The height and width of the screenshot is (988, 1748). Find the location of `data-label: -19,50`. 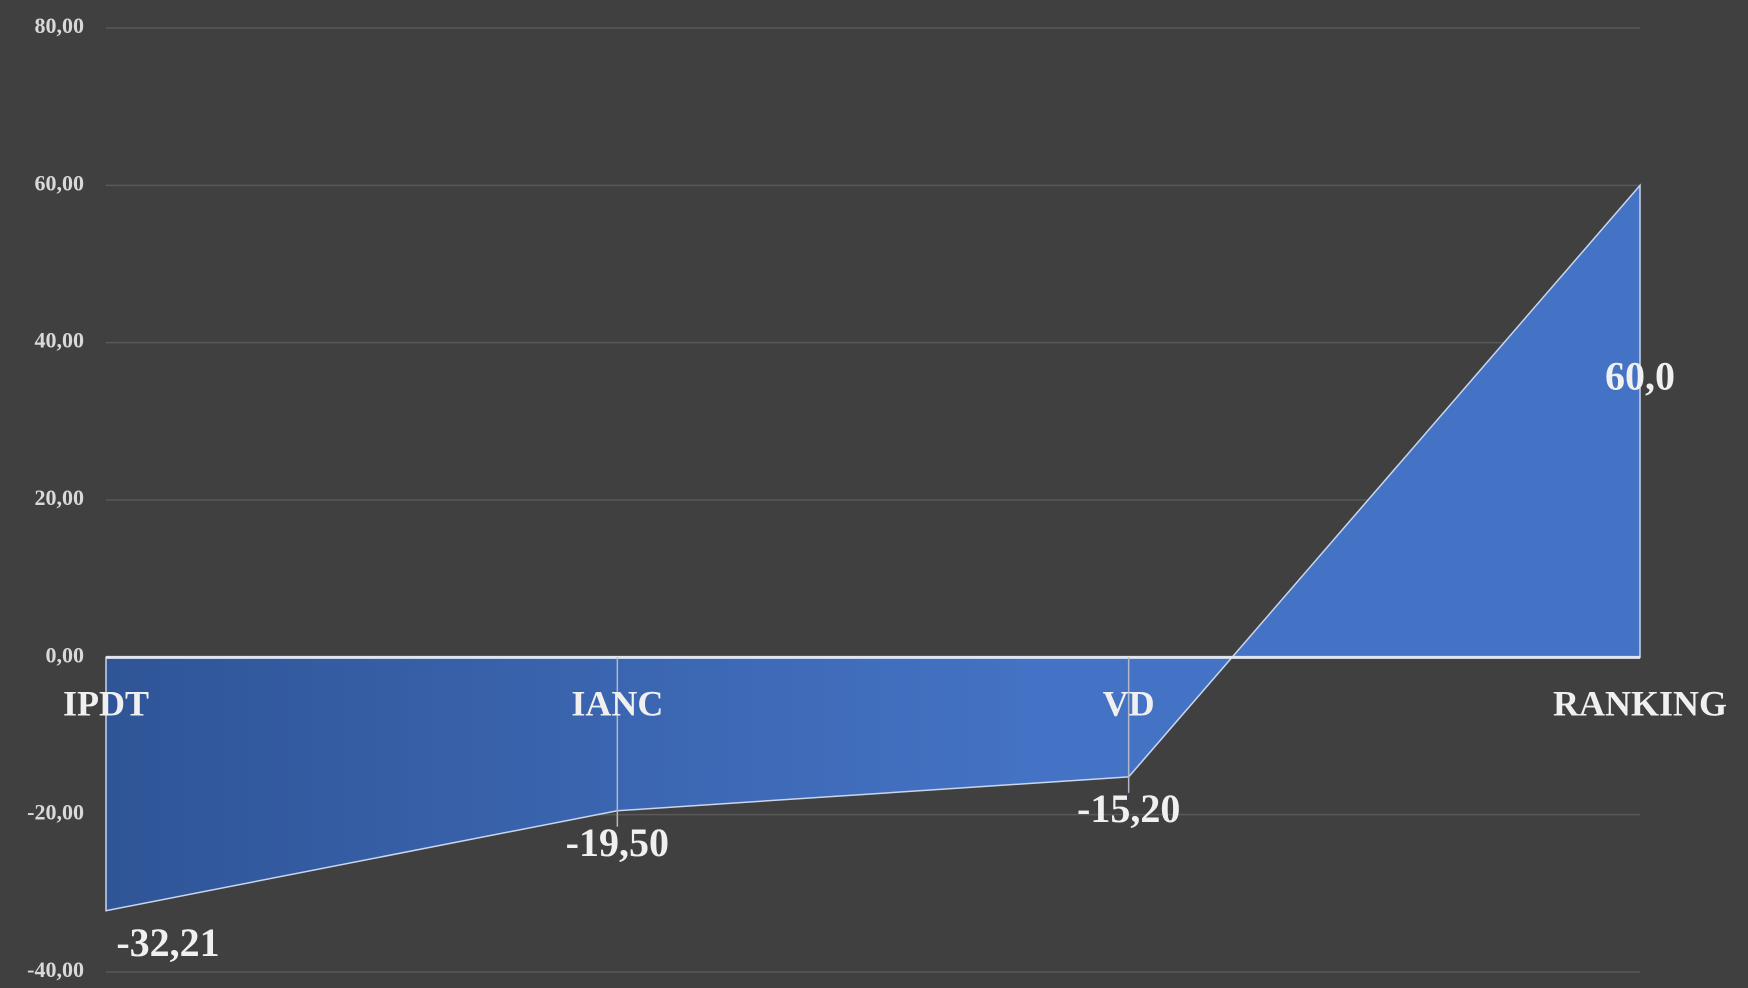

data-label: -19,50 is located at coordinates (617, 842).